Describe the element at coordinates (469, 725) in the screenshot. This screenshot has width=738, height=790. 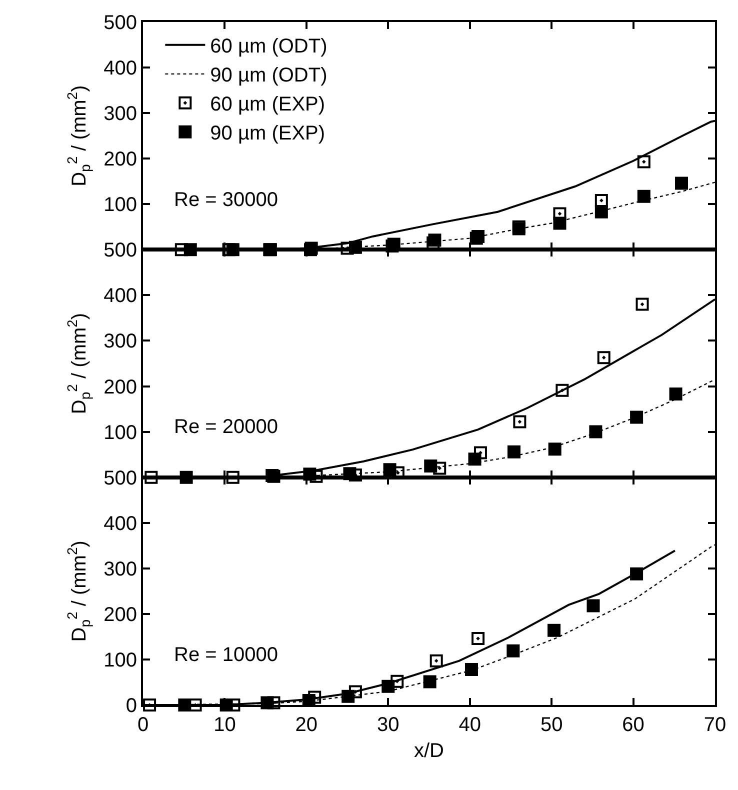
I see `x-tick-label: 40` at that location.